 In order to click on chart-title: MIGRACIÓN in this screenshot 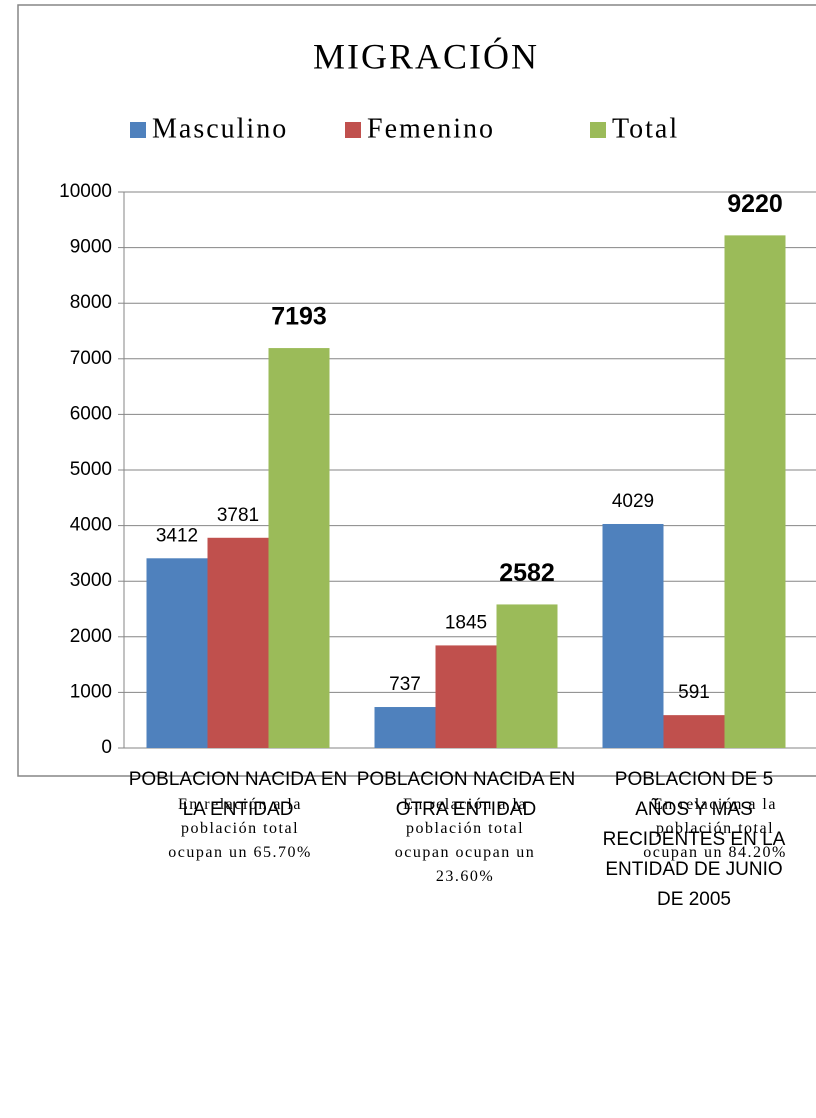, I will do `click(426, 56)`.